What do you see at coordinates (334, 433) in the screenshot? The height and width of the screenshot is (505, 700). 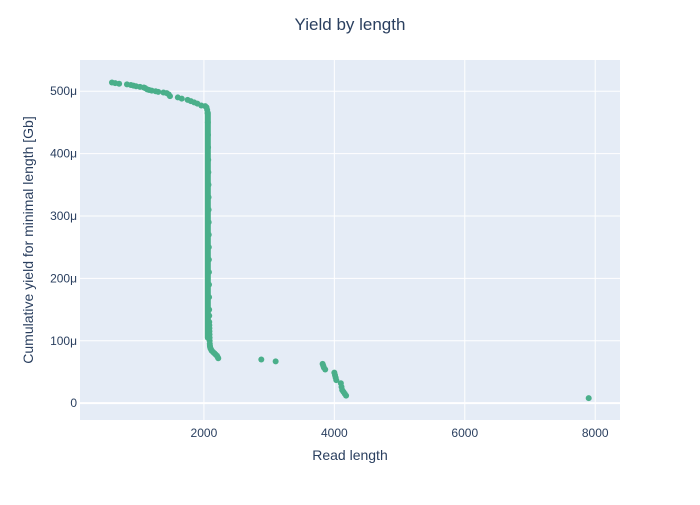 I see `x-tick-label: 4000` at bounding box center [334, 433].